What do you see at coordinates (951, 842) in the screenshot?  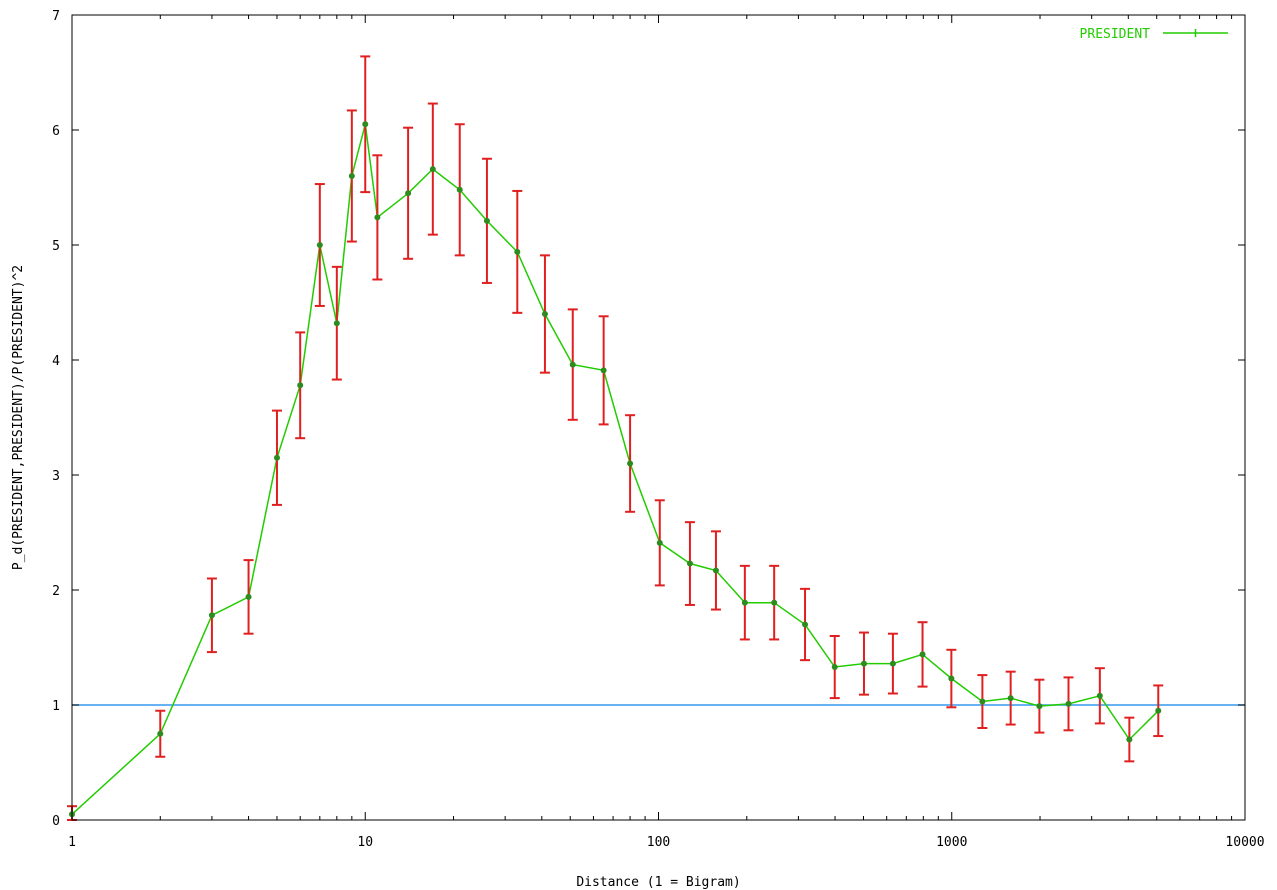 I see `x-tick-label: 1000` at bounding box center [951, 842].